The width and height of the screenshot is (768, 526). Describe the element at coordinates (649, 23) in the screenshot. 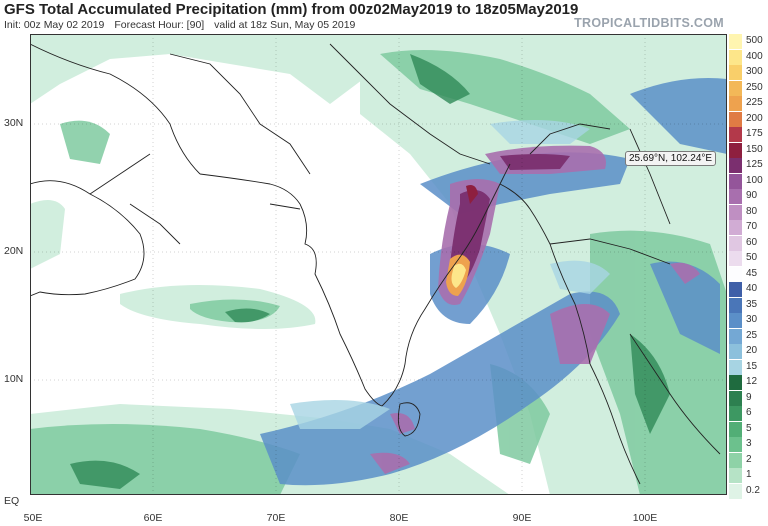

I see `site-watermark: TROPICALTIDBITS.COM` at that location.